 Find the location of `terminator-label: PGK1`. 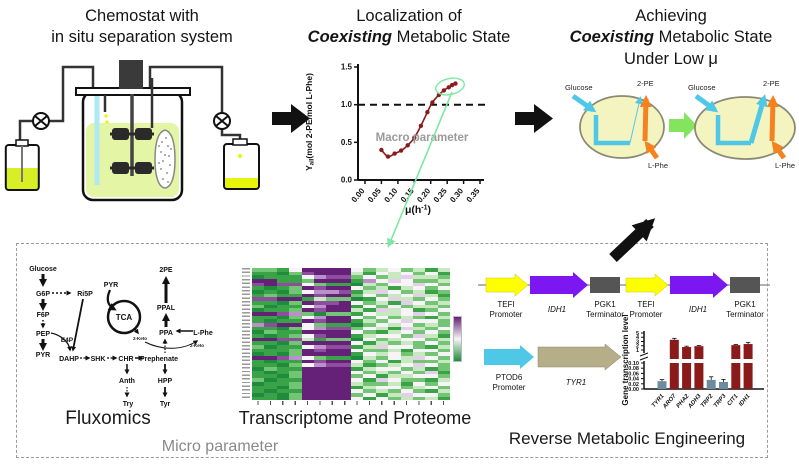

terminator-label: PGK1 is located at coordinates (605, 304).